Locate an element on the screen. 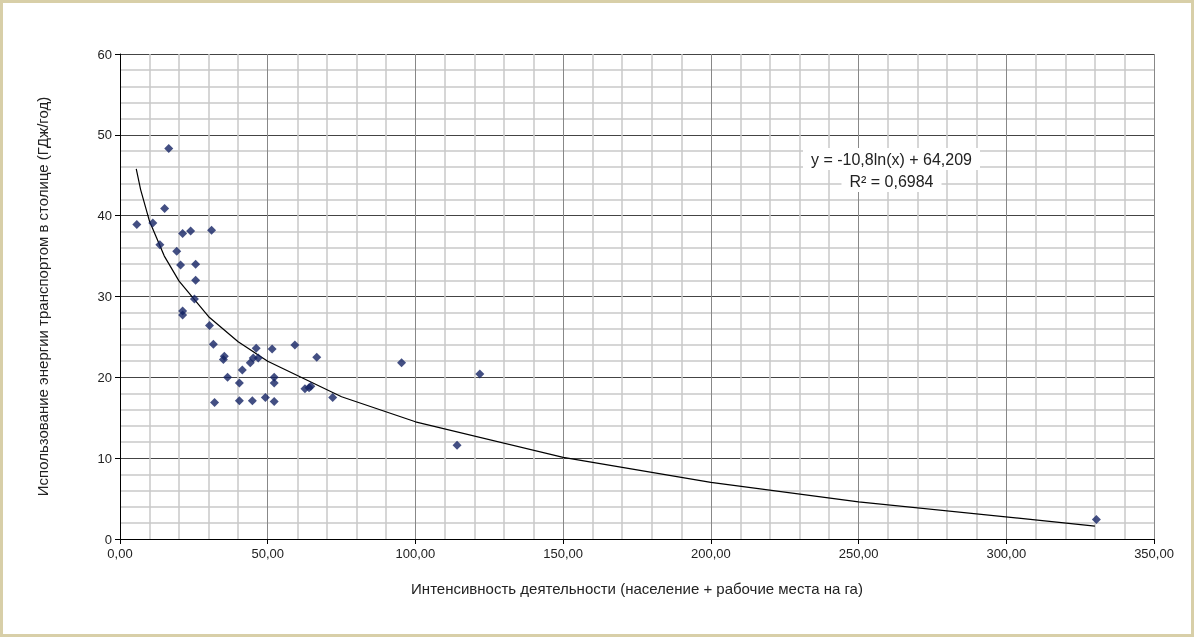 The image size is (1194, 637). y-axis-title: Использование энергии транспортом в столице (ГДж/год) is located at coordinates (42, 296).